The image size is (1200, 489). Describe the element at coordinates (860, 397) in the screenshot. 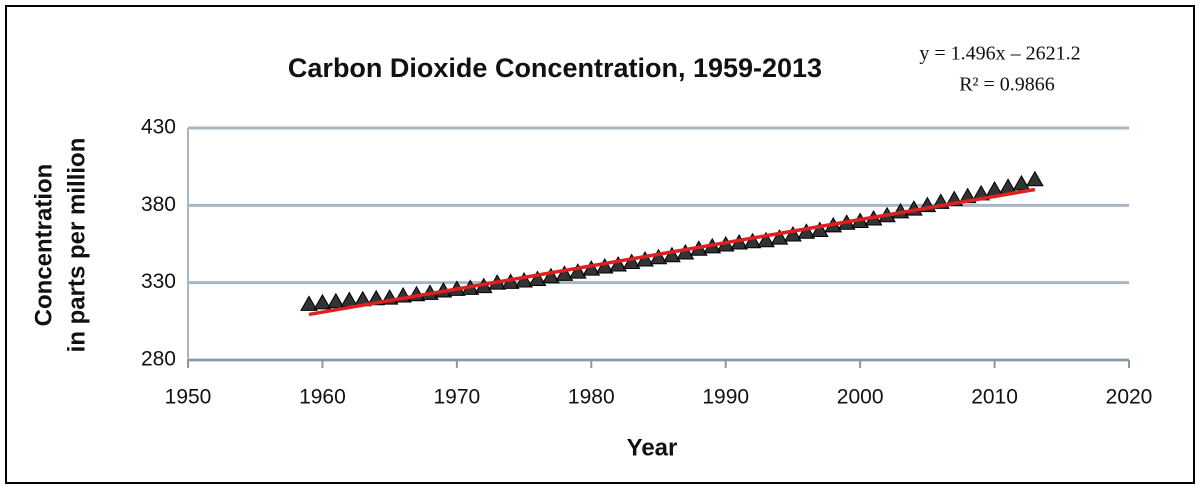

I see `x-tick-label: 2000` at that location.